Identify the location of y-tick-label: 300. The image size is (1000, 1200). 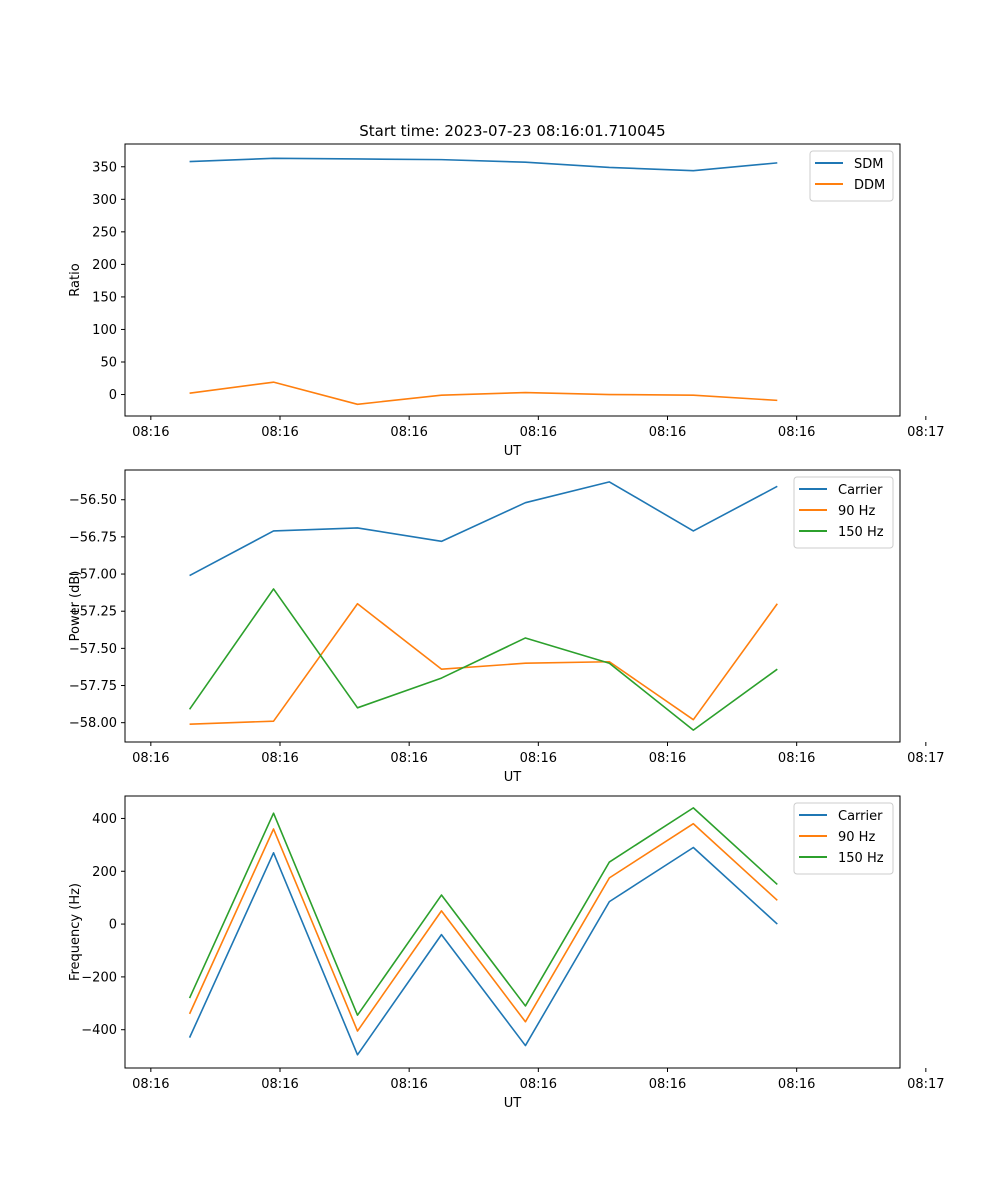
(104, 200).